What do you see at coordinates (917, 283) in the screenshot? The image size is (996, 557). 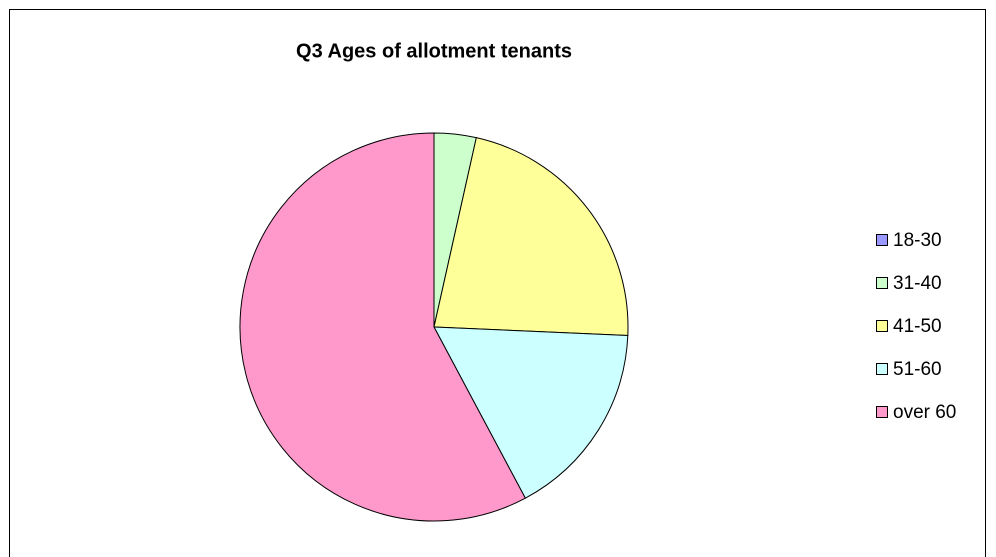 I see `legend-label: 31-40` at bounding box center [917, 283].